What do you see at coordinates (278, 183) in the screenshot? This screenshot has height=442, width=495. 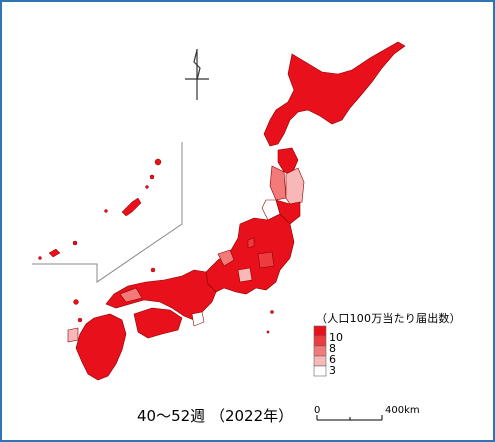 I see `region-tohoku-b` at bounding box center [278, 183].